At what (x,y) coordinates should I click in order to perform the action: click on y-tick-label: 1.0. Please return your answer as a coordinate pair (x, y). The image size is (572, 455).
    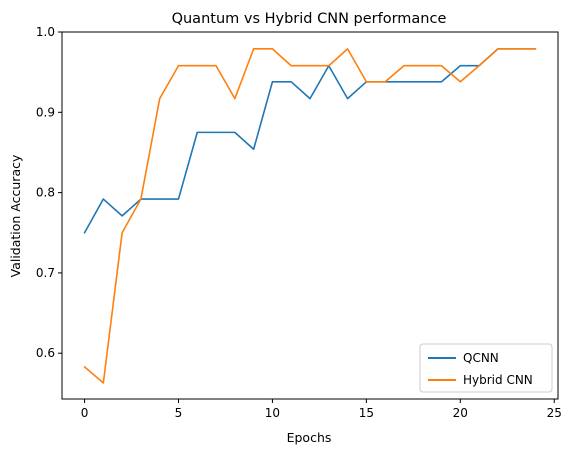
    Looking at the image, I should click on (45, 32).